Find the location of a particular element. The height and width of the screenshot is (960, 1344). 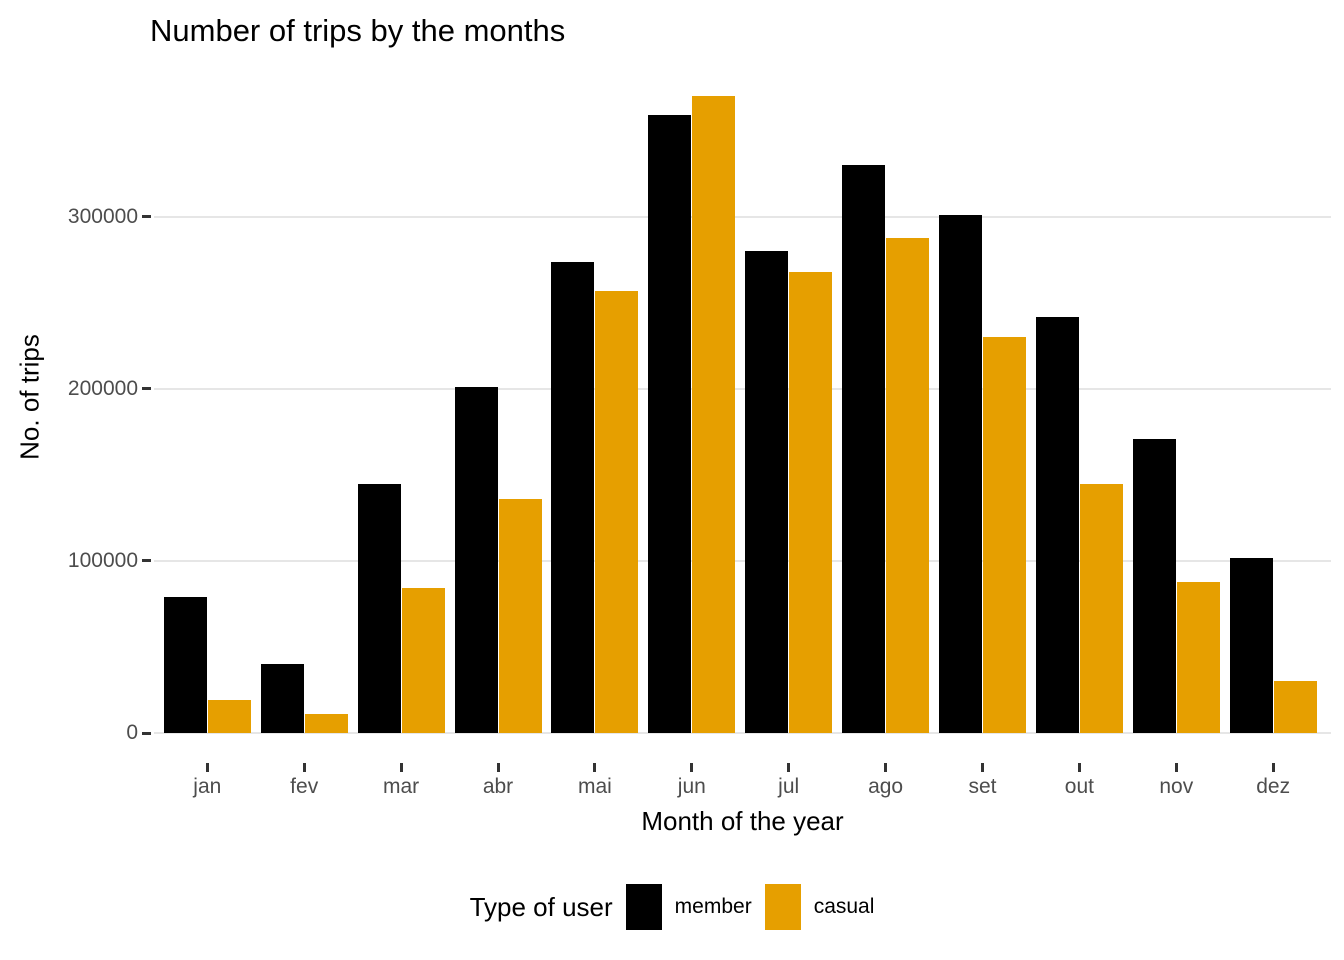

bar-dez-casual is located at coordinates (1295, 707).